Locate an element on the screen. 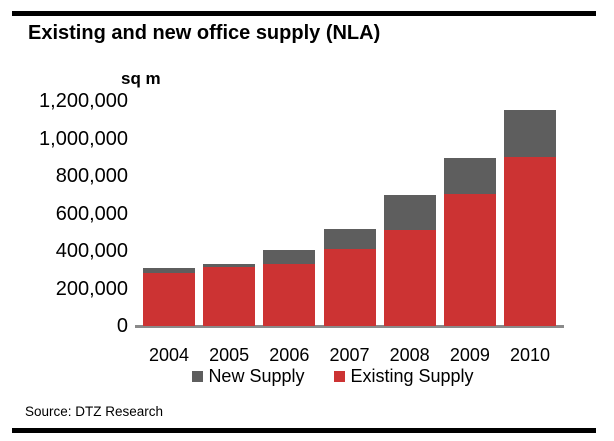 The image size is (614, 441). legend-label: New Supply is located at coordinates (256, 376).